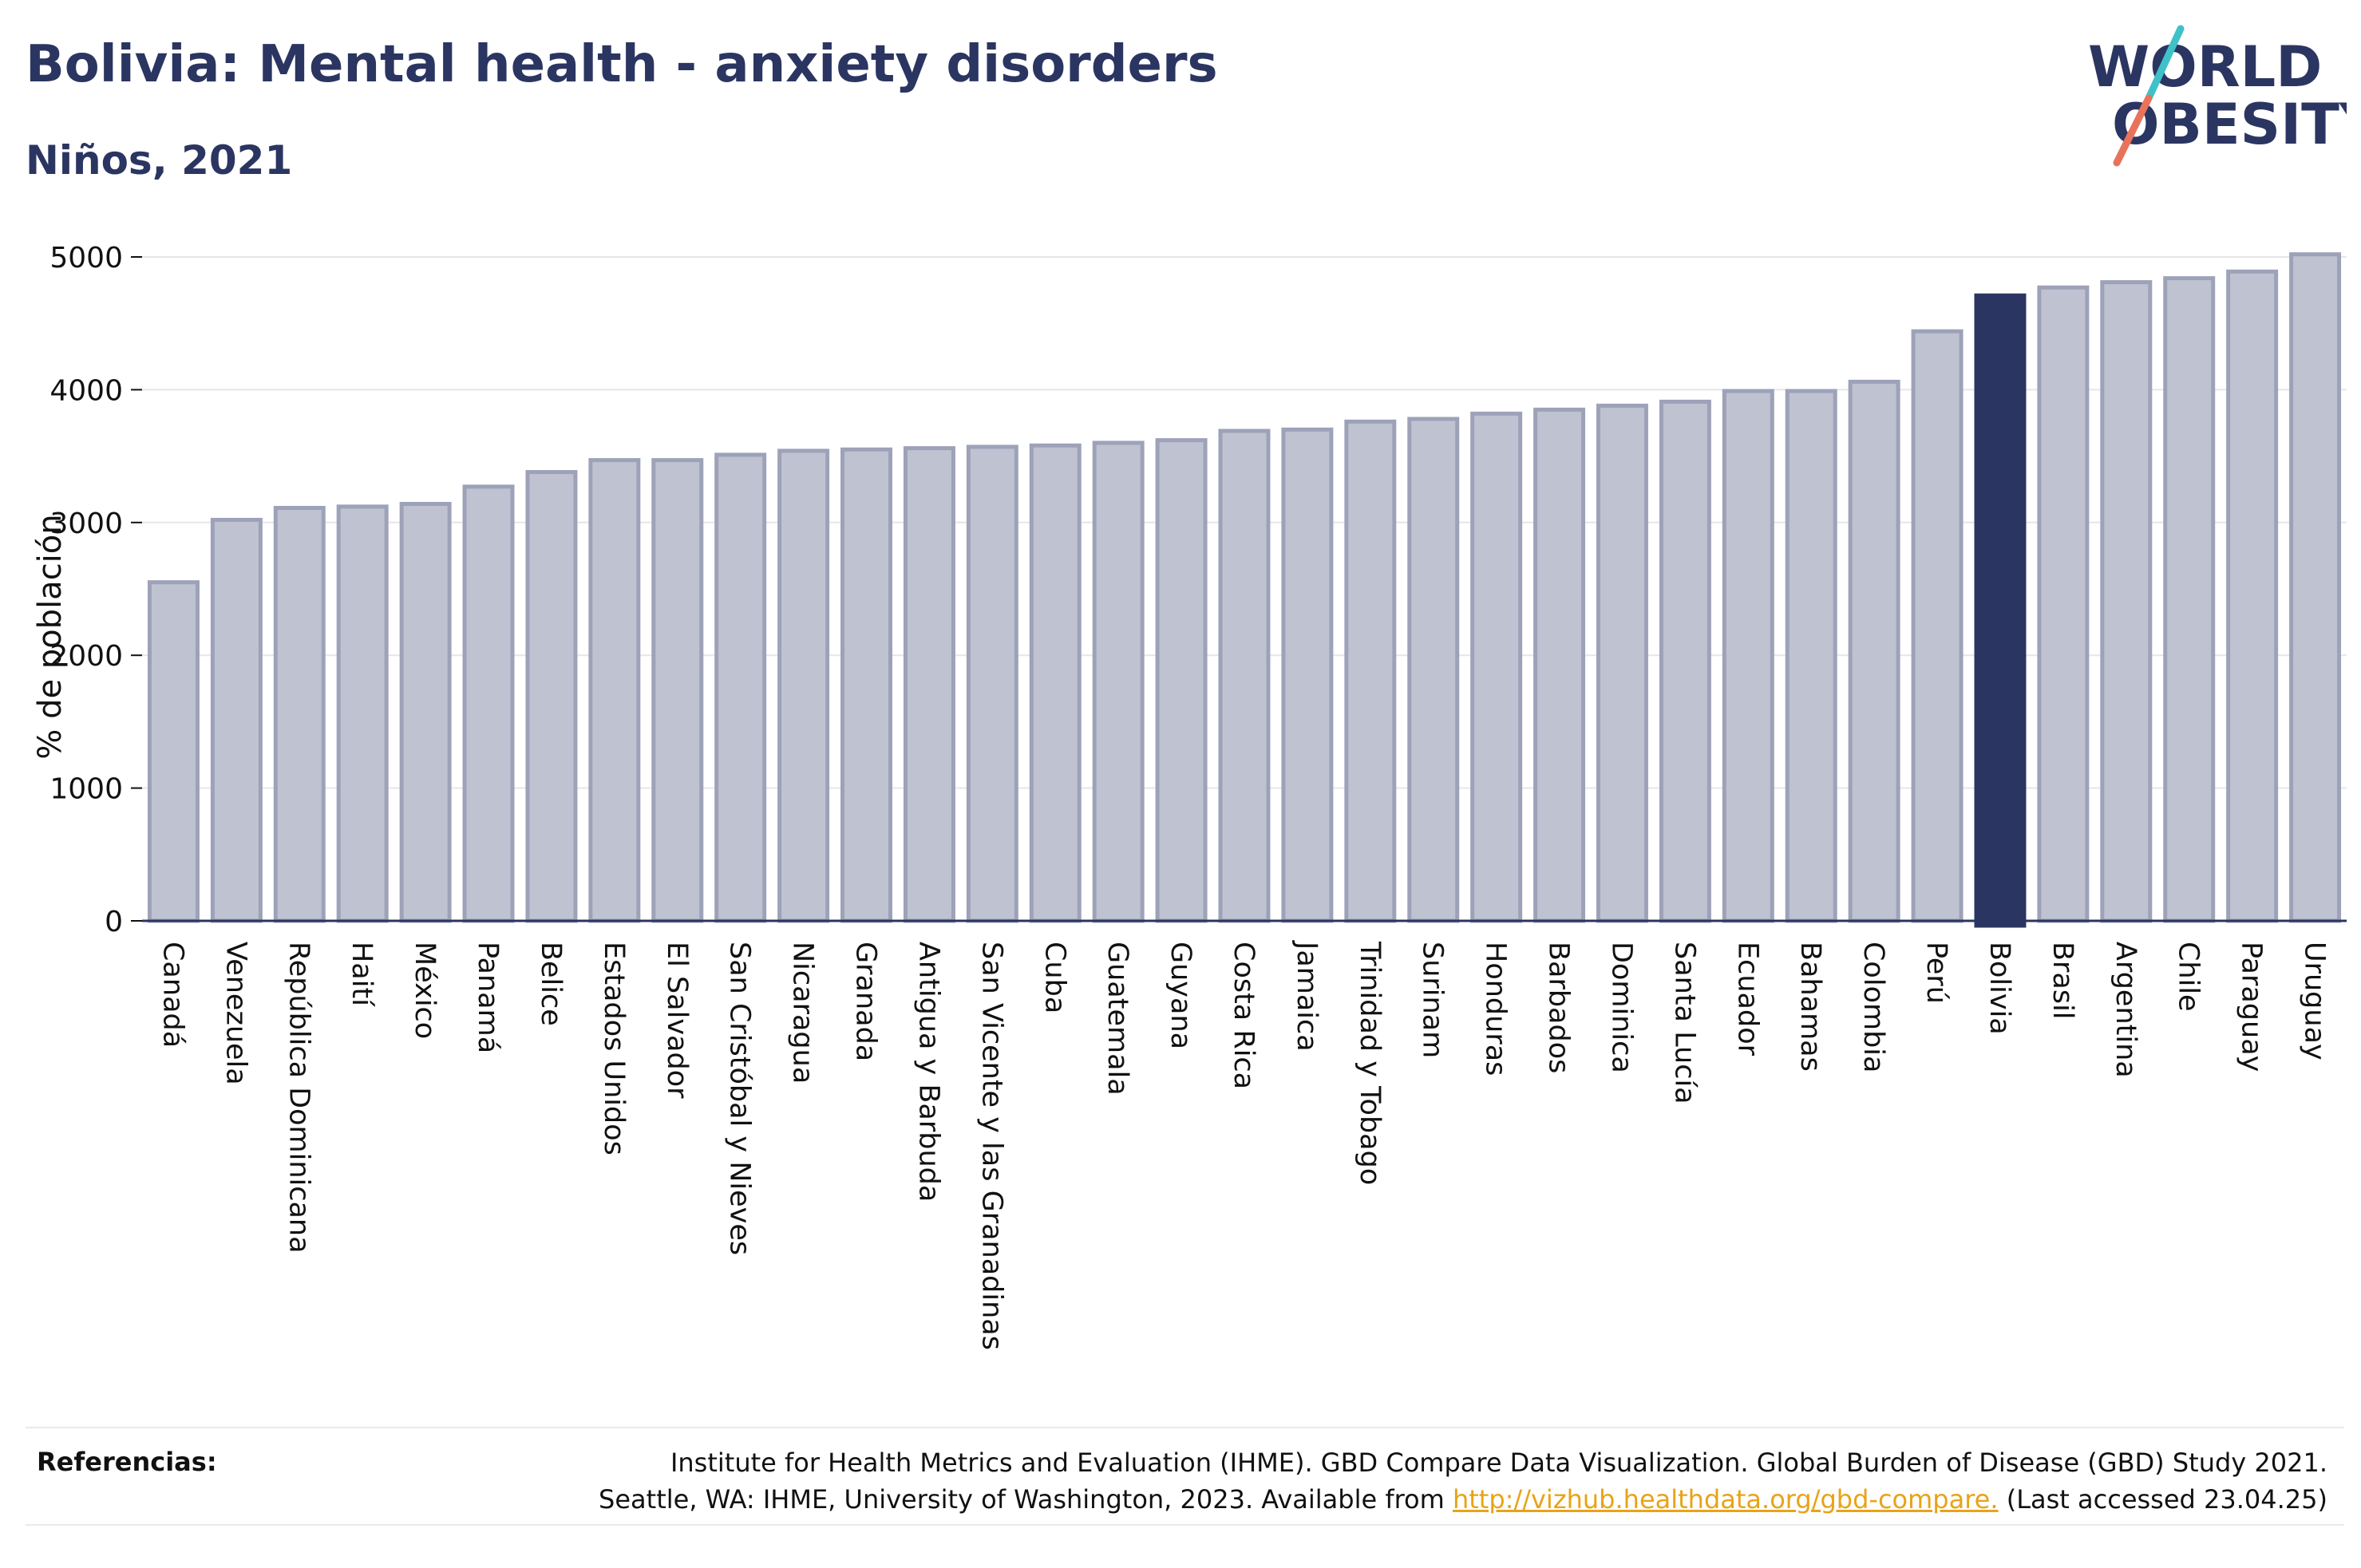  What do you see at coordinates (803, 1013) in the screenshot?
I see `x-tick-label: Nicaragua` at bounding box center [803, 1013].